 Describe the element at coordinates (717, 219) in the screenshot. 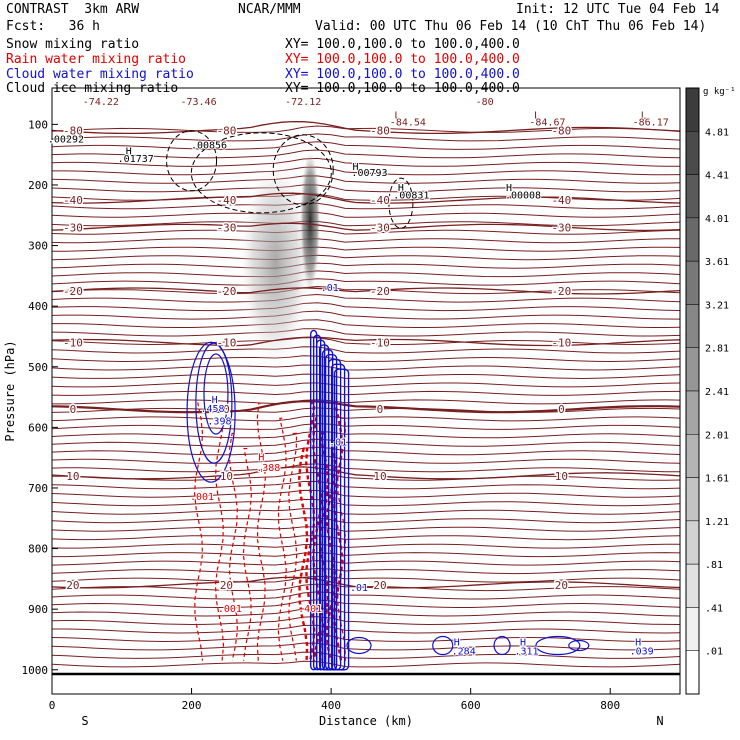

I see `colorbar-label: 4.01` at that location.